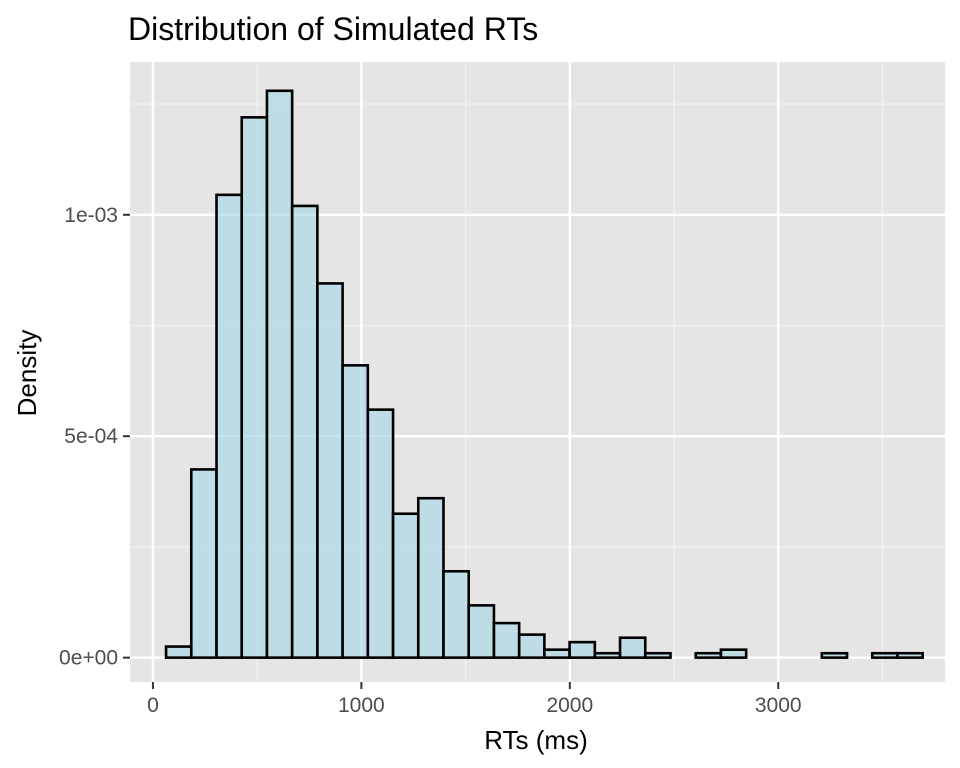 Image resolution: width=960 pixels, height=768 pixels. What do you see at coordinates (126, 436) in the screenshot?
I see `y-axis-ticks` at bounding box center [126, 436].